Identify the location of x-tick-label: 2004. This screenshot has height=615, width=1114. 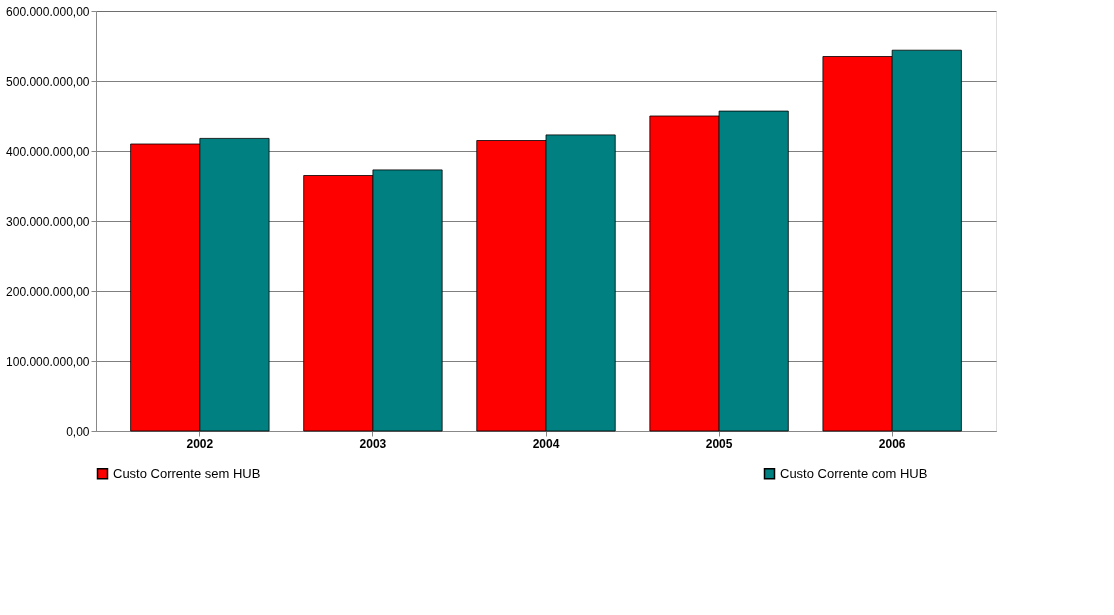
(546, 443).